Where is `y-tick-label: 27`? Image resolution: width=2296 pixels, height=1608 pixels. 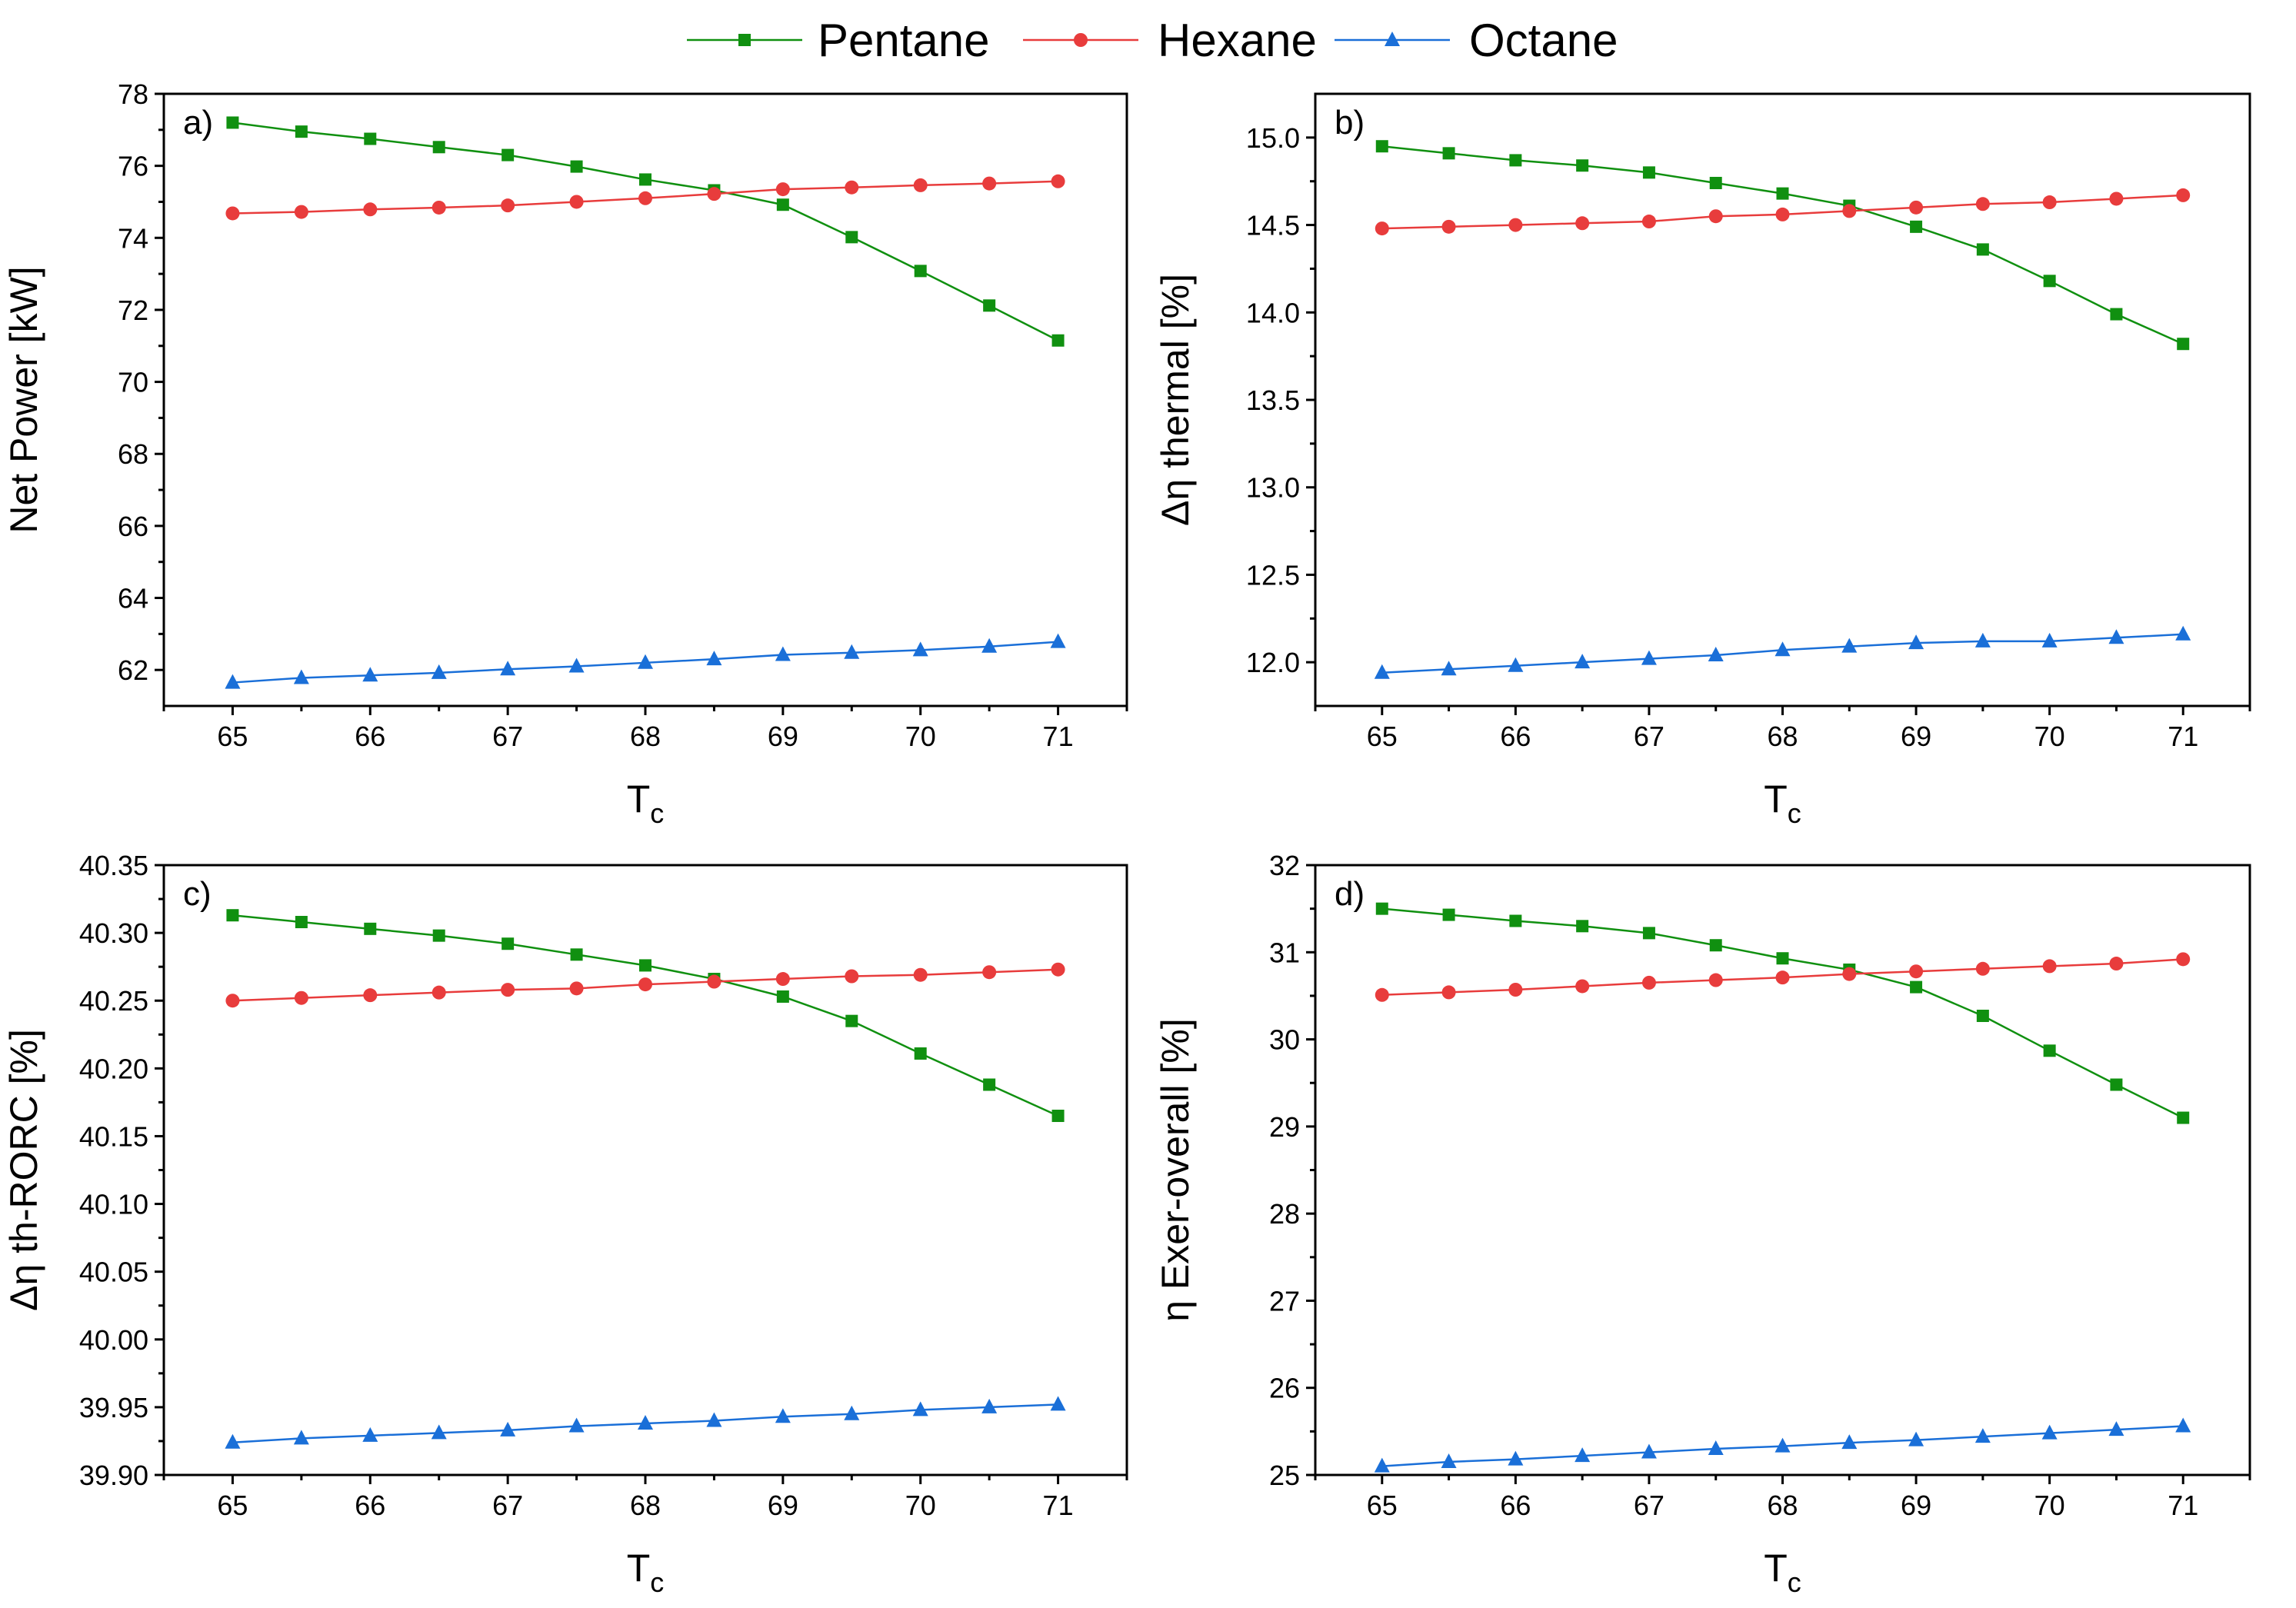 y-tick-label: 27 is located at coordinates (1284, 1301).